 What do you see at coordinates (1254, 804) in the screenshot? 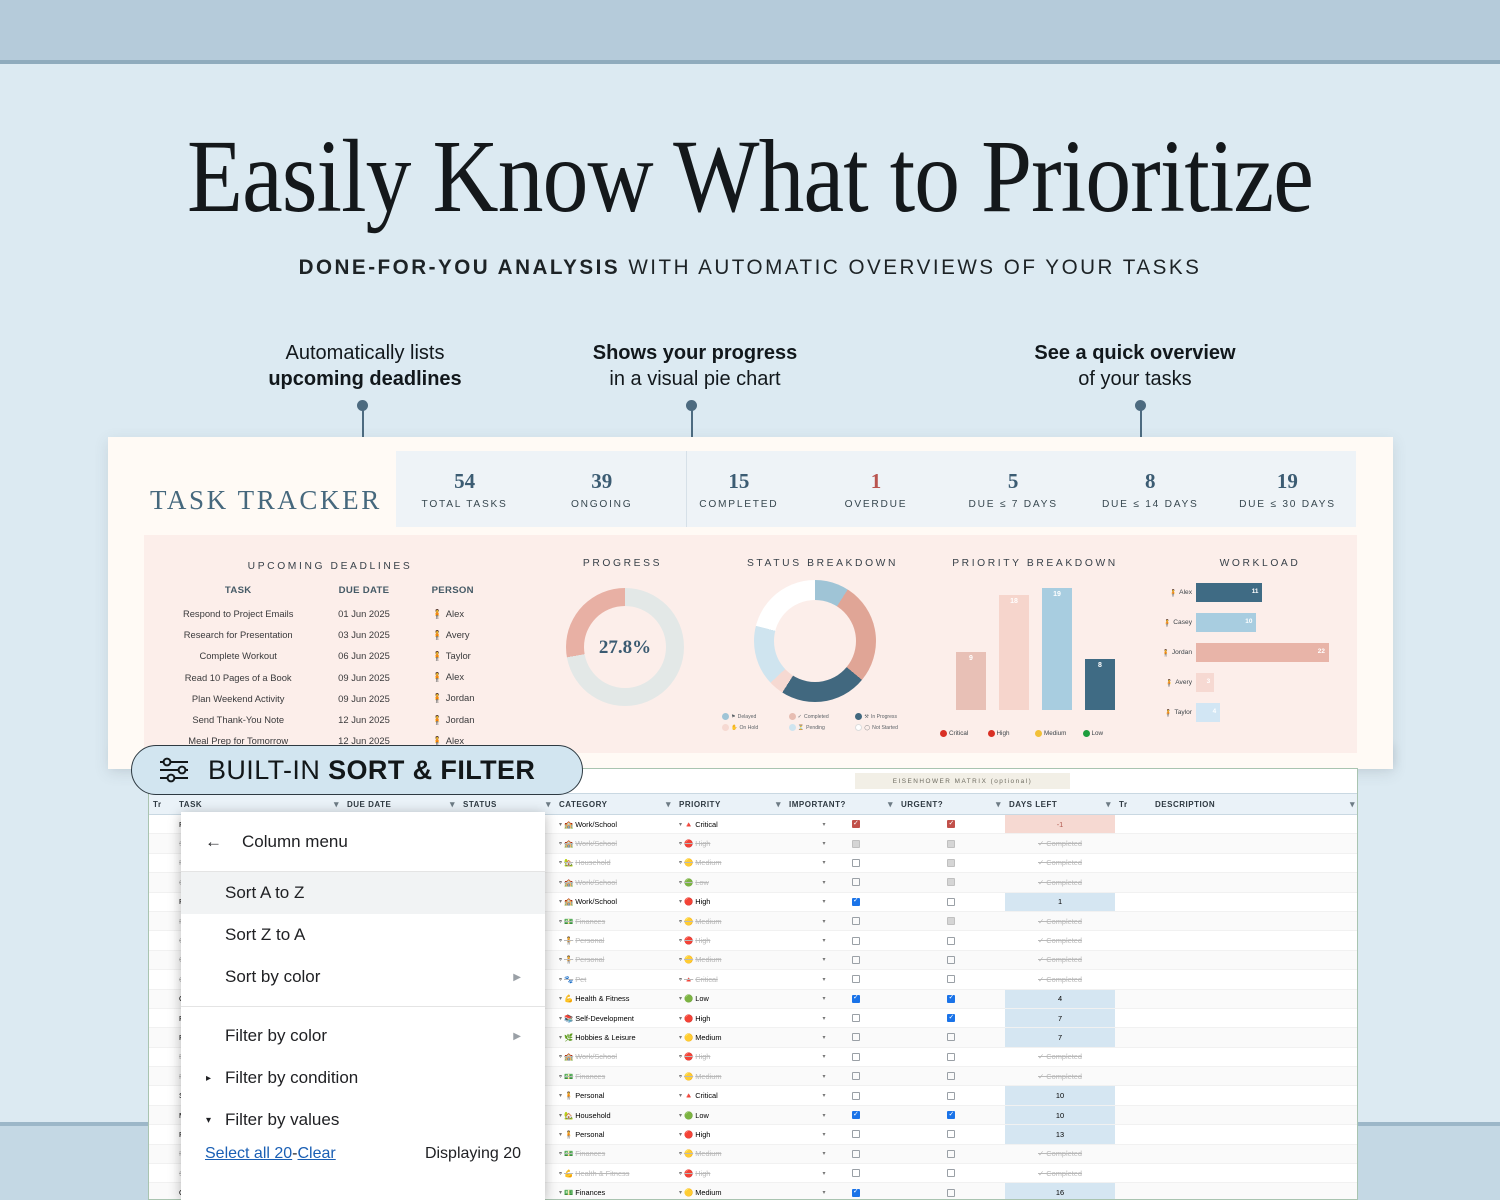
I see `column-header-description: DESCRIPTION ▾` at bounding box center [1254, 804].